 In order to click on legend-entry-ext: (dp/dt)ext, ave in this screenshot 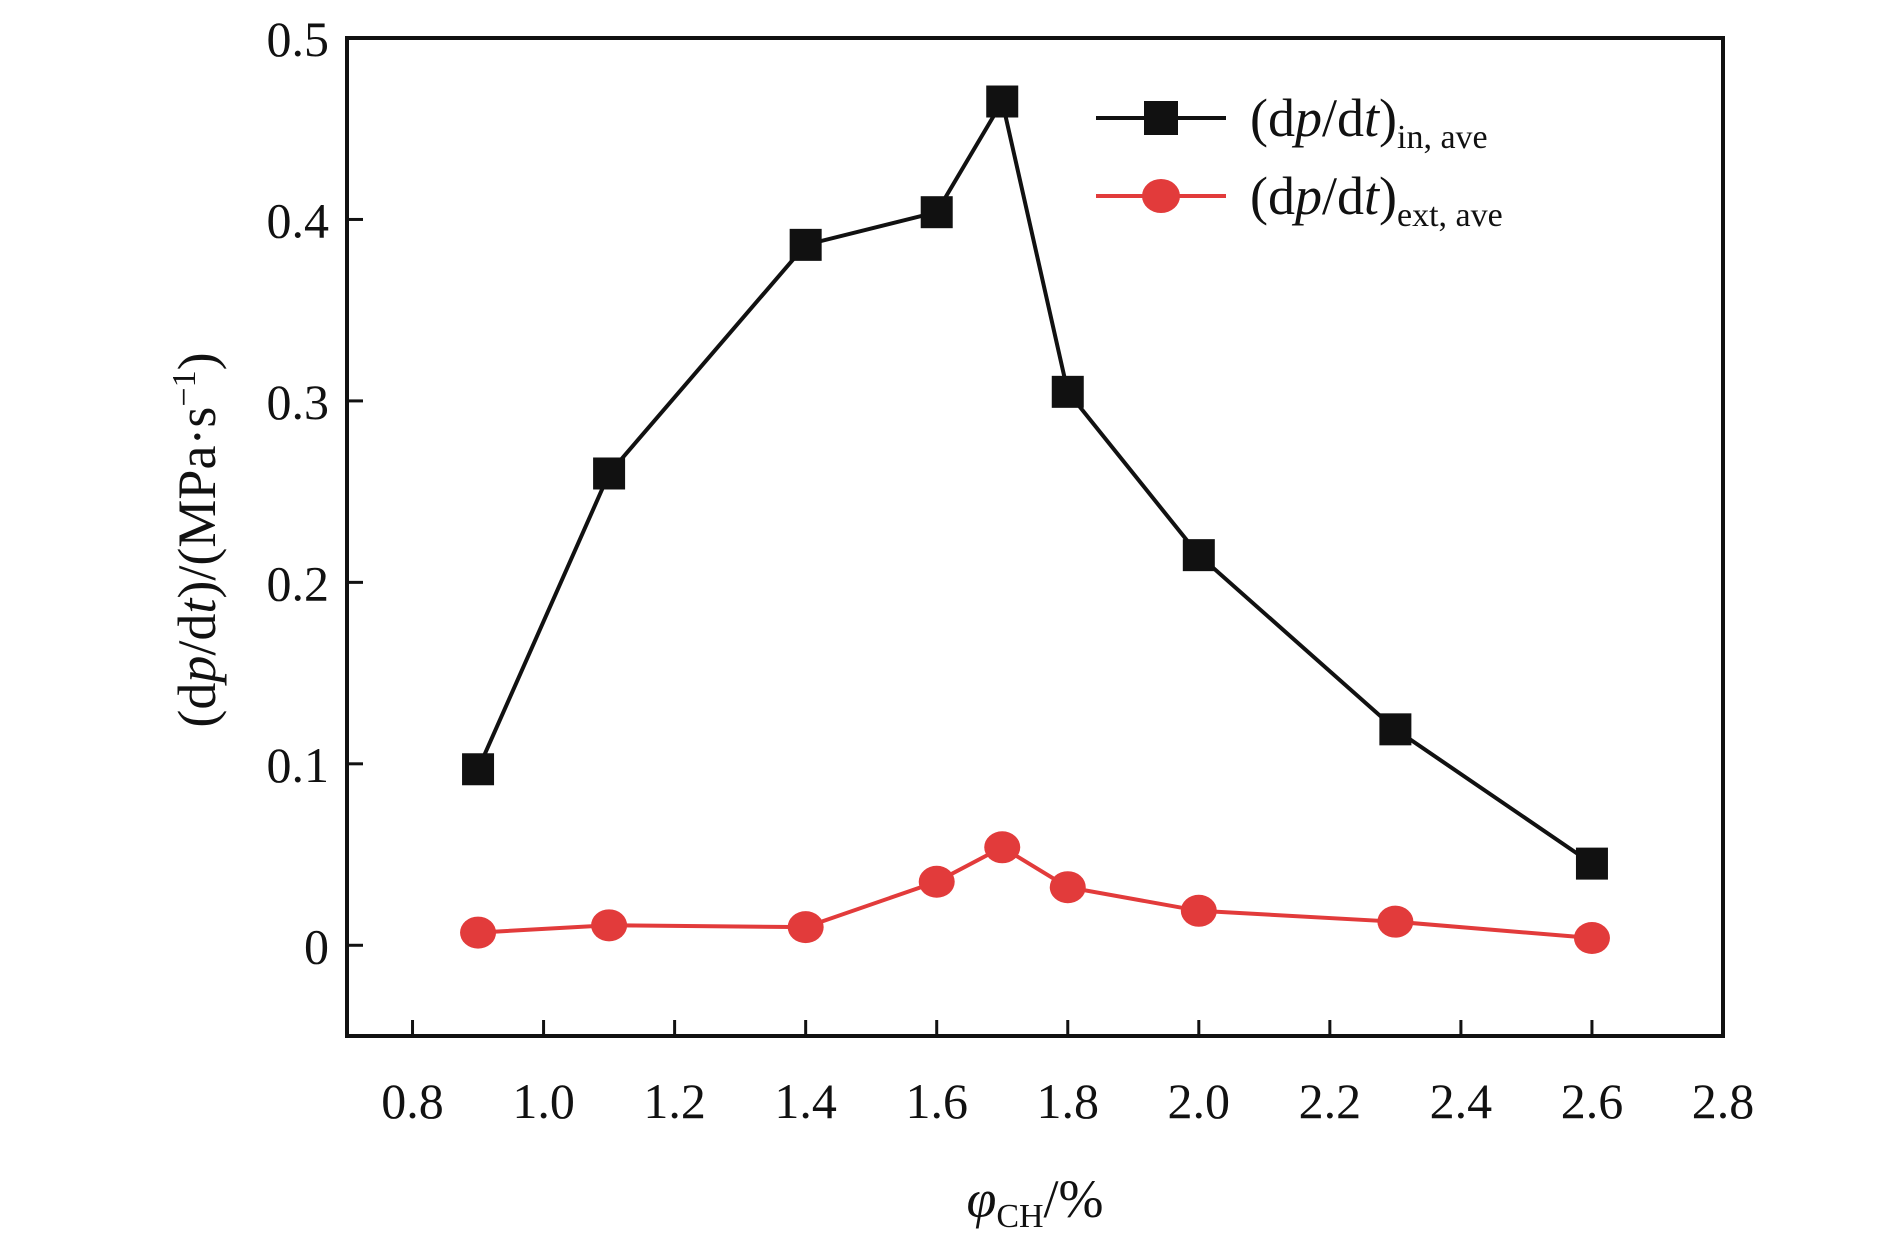, I will do `click(1299, 200)`.